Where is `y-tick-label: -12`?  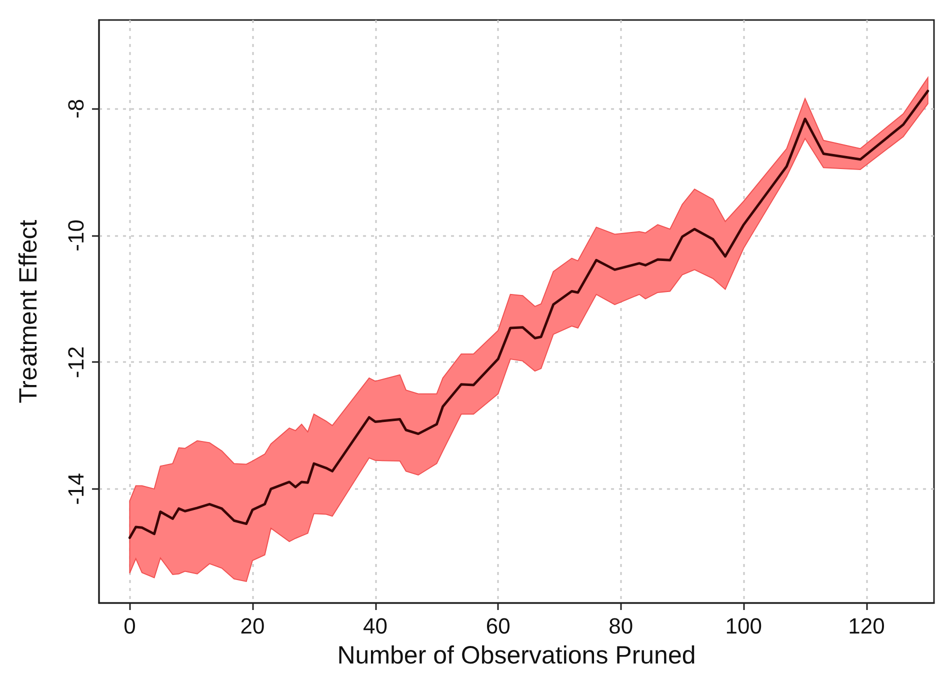
y-tick-label: -12 is located at coordinates (76, 362).